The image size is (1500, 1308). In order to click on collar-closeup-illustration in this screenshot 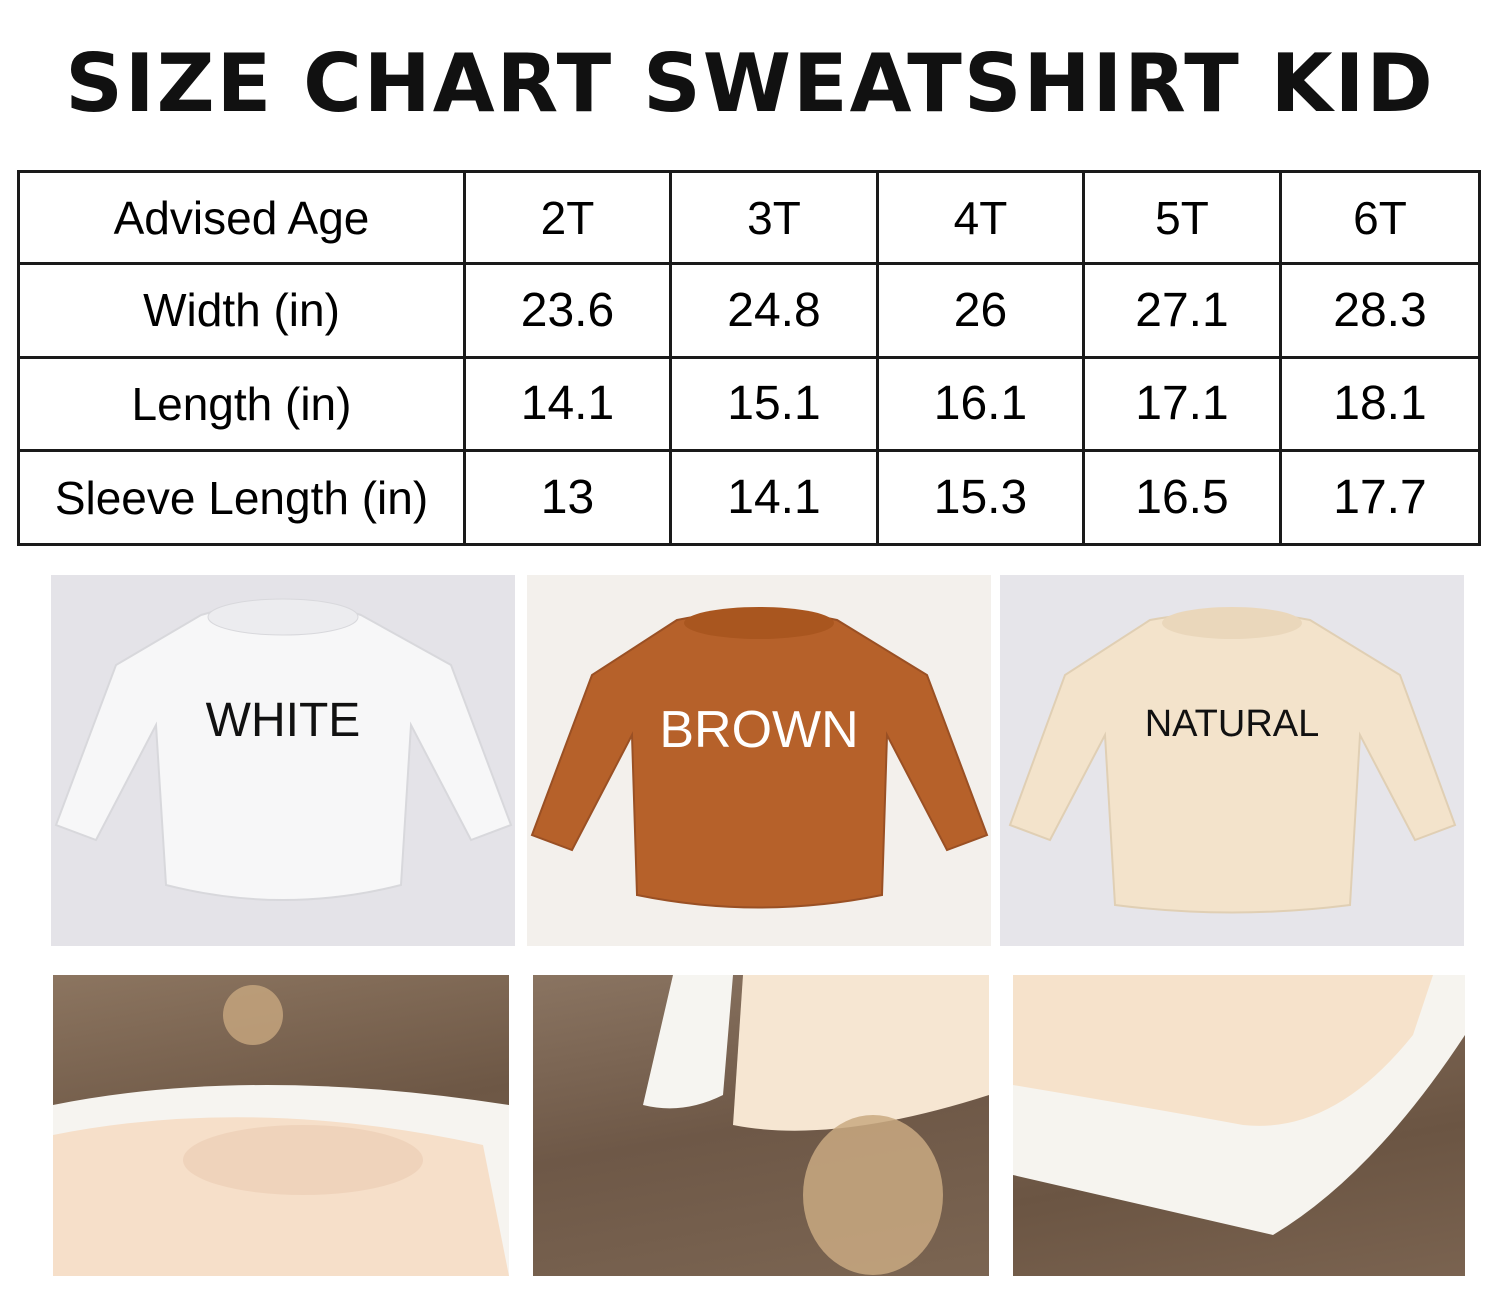, I will do `click(281, 1130)`.